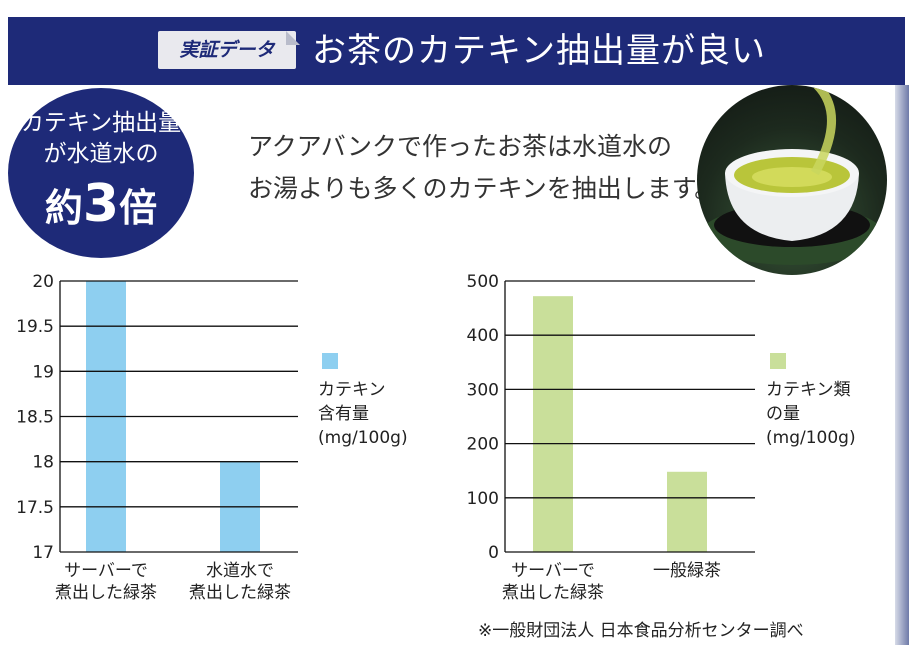 The image size is (920, 657). What do you see at coordinates (101, 154) in the screenshot?
I see `badge-line-2: が水道水の` at bounding box center [101, 154].